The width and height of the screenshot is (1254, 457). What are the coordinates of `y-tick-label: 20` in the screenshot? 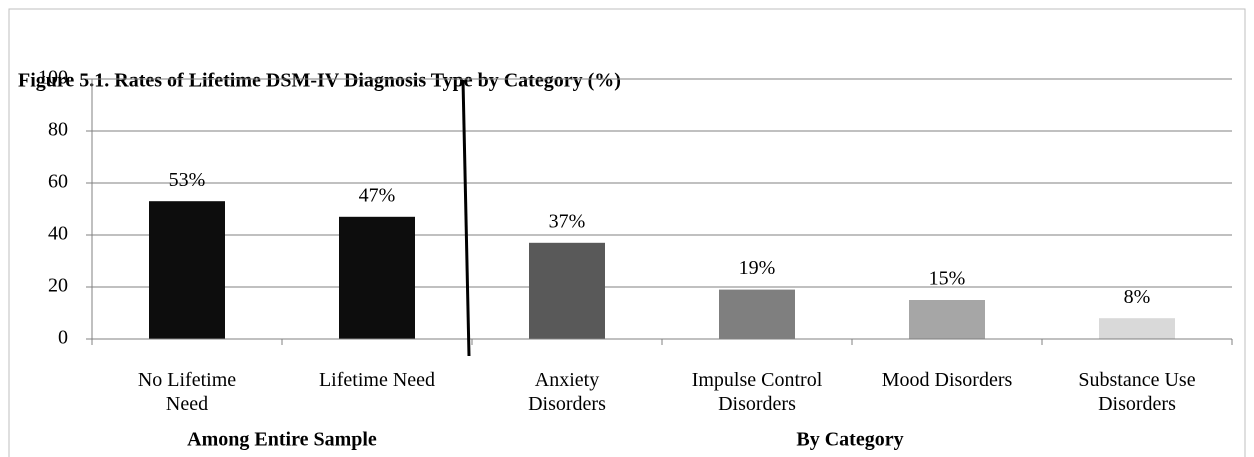 It's located at (58, 286).